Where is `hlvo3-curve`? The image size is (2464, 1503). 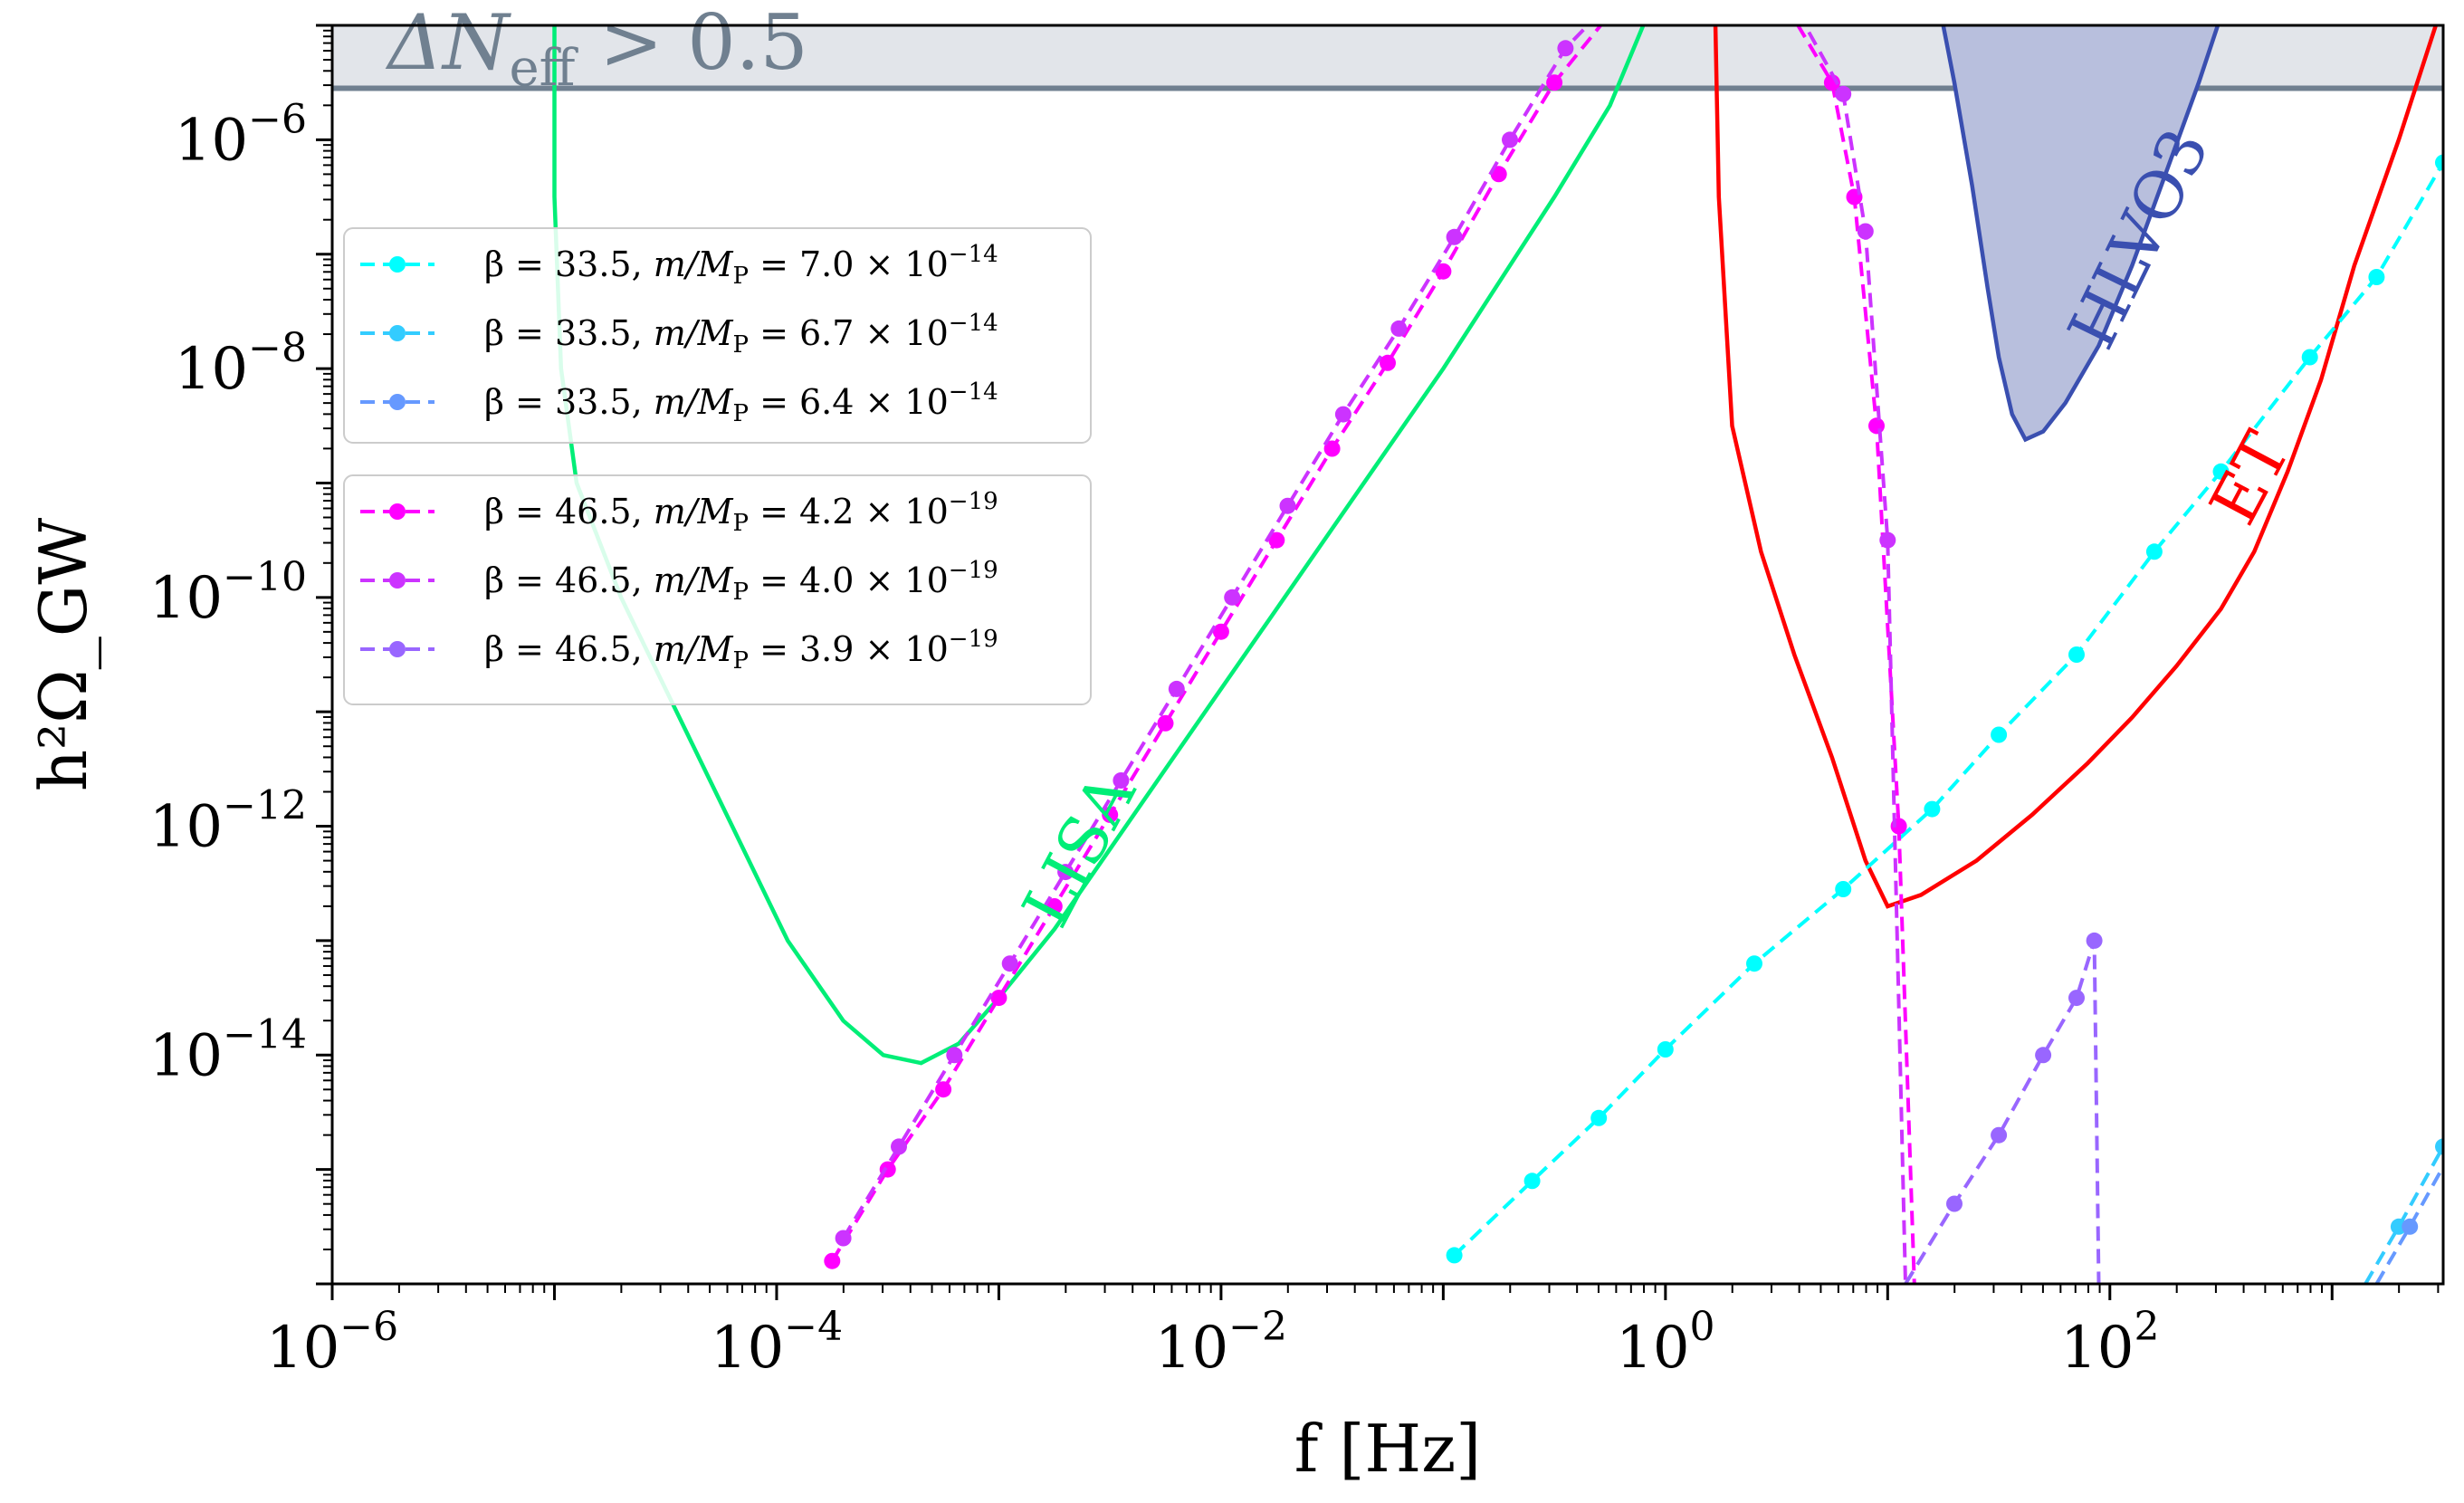 hlvo3-curve is located at coordinates (2080, 234).